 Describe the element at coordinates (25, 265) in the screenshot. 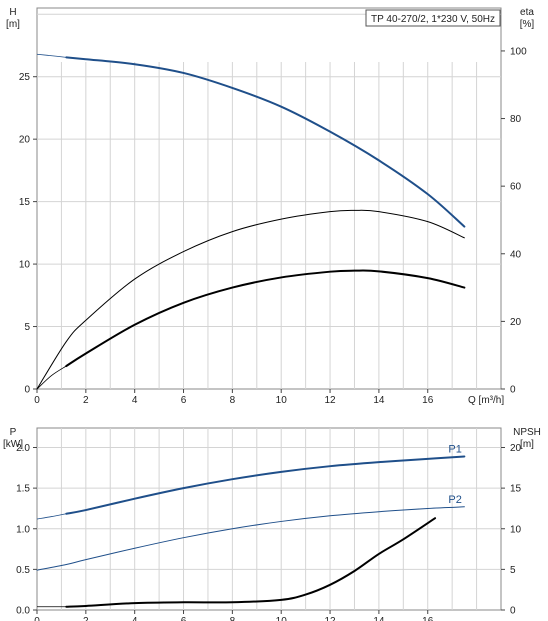

I see `y-left-tick-label: 10` at that location.